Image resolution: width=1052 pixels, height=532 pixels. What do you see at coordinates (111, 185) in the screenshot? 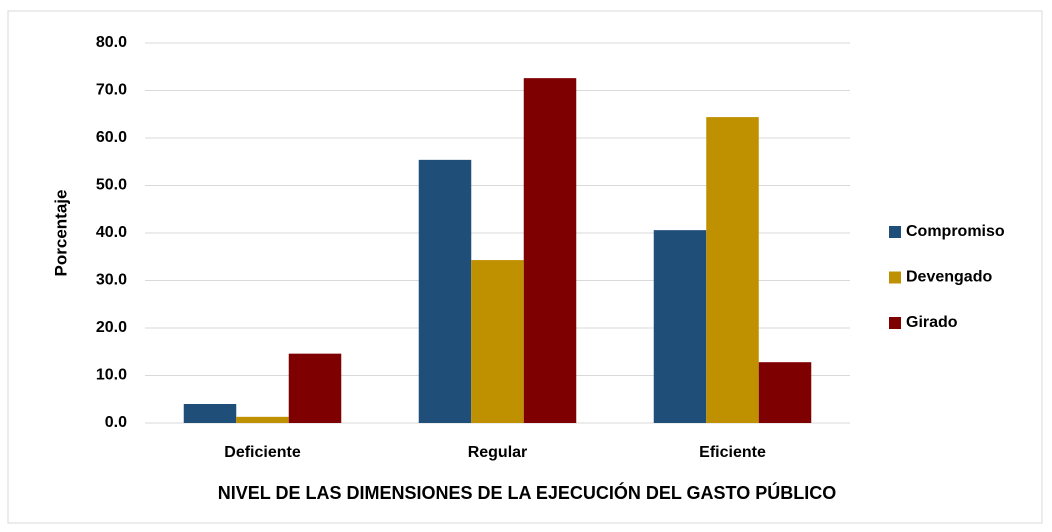
I see `y-tick-label: 50.0` at bounding box center [111, 185].